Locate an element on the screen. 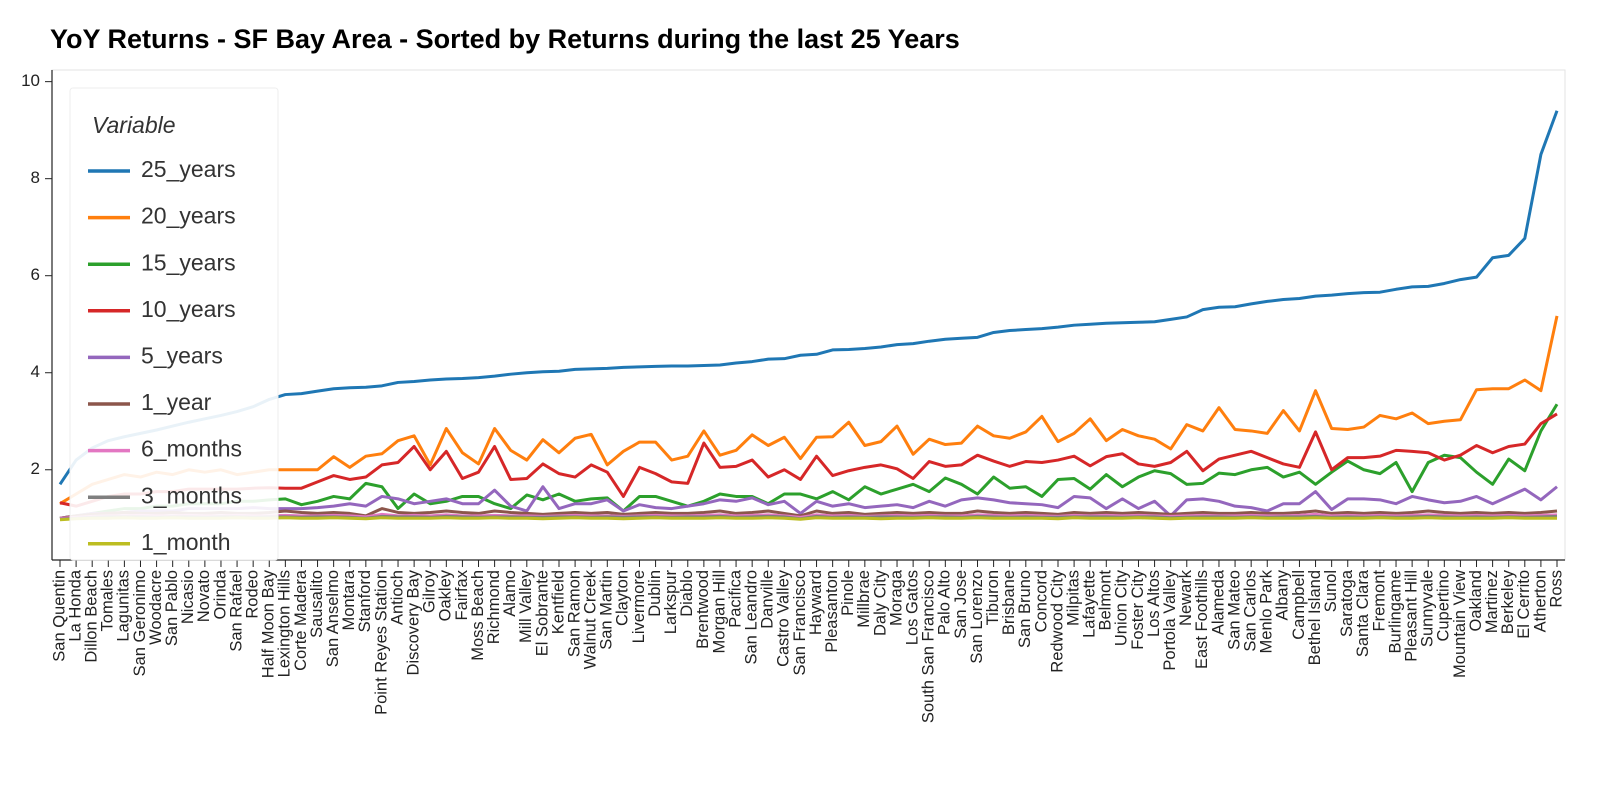 Image resolution: width=1600 pixels, height=800 pixels. legend-label: 20_years is located at coordinates (188, 216).